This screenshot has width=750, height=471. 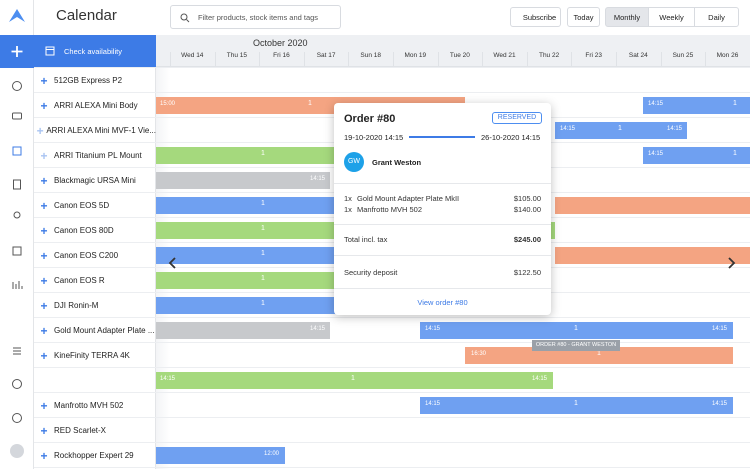 What do you see at coordinates (656, 104) in the screenshot?
I see `bar-label: 14:15` at bounding box center [656, 104].